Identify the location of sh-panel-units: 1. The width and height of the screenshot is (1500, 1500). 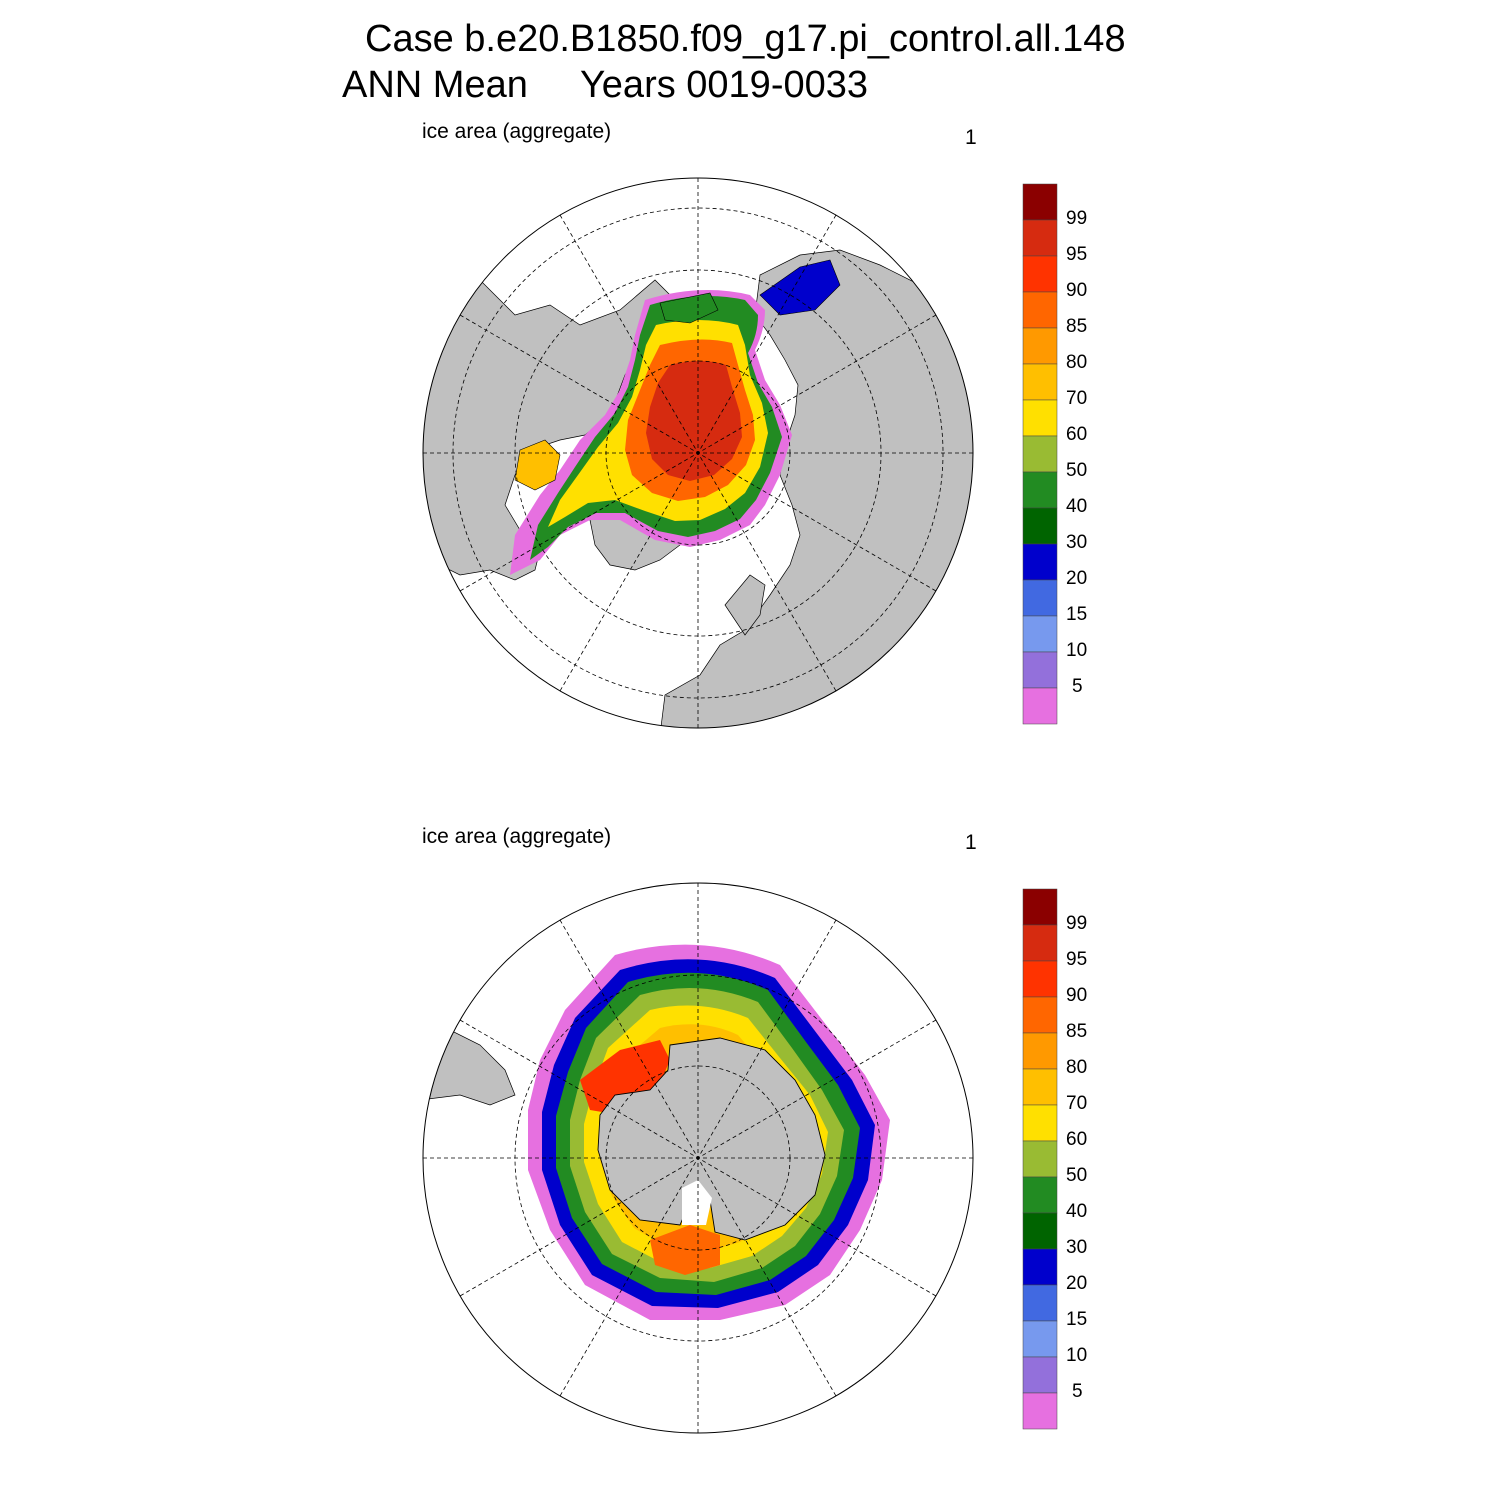
(971, 842).